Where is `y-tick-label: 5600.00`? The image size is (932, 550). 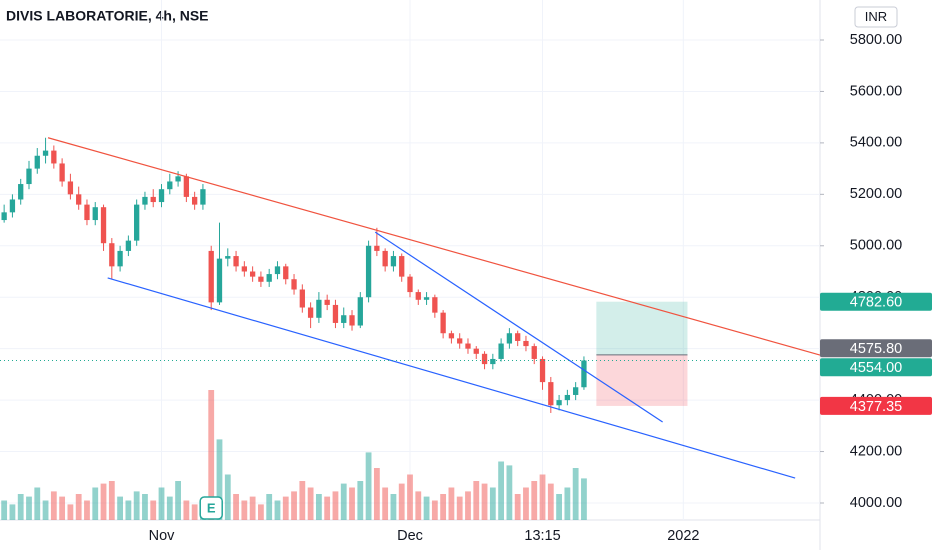 y-tick-label: 5600.00 is located at coordinates (876, 91).